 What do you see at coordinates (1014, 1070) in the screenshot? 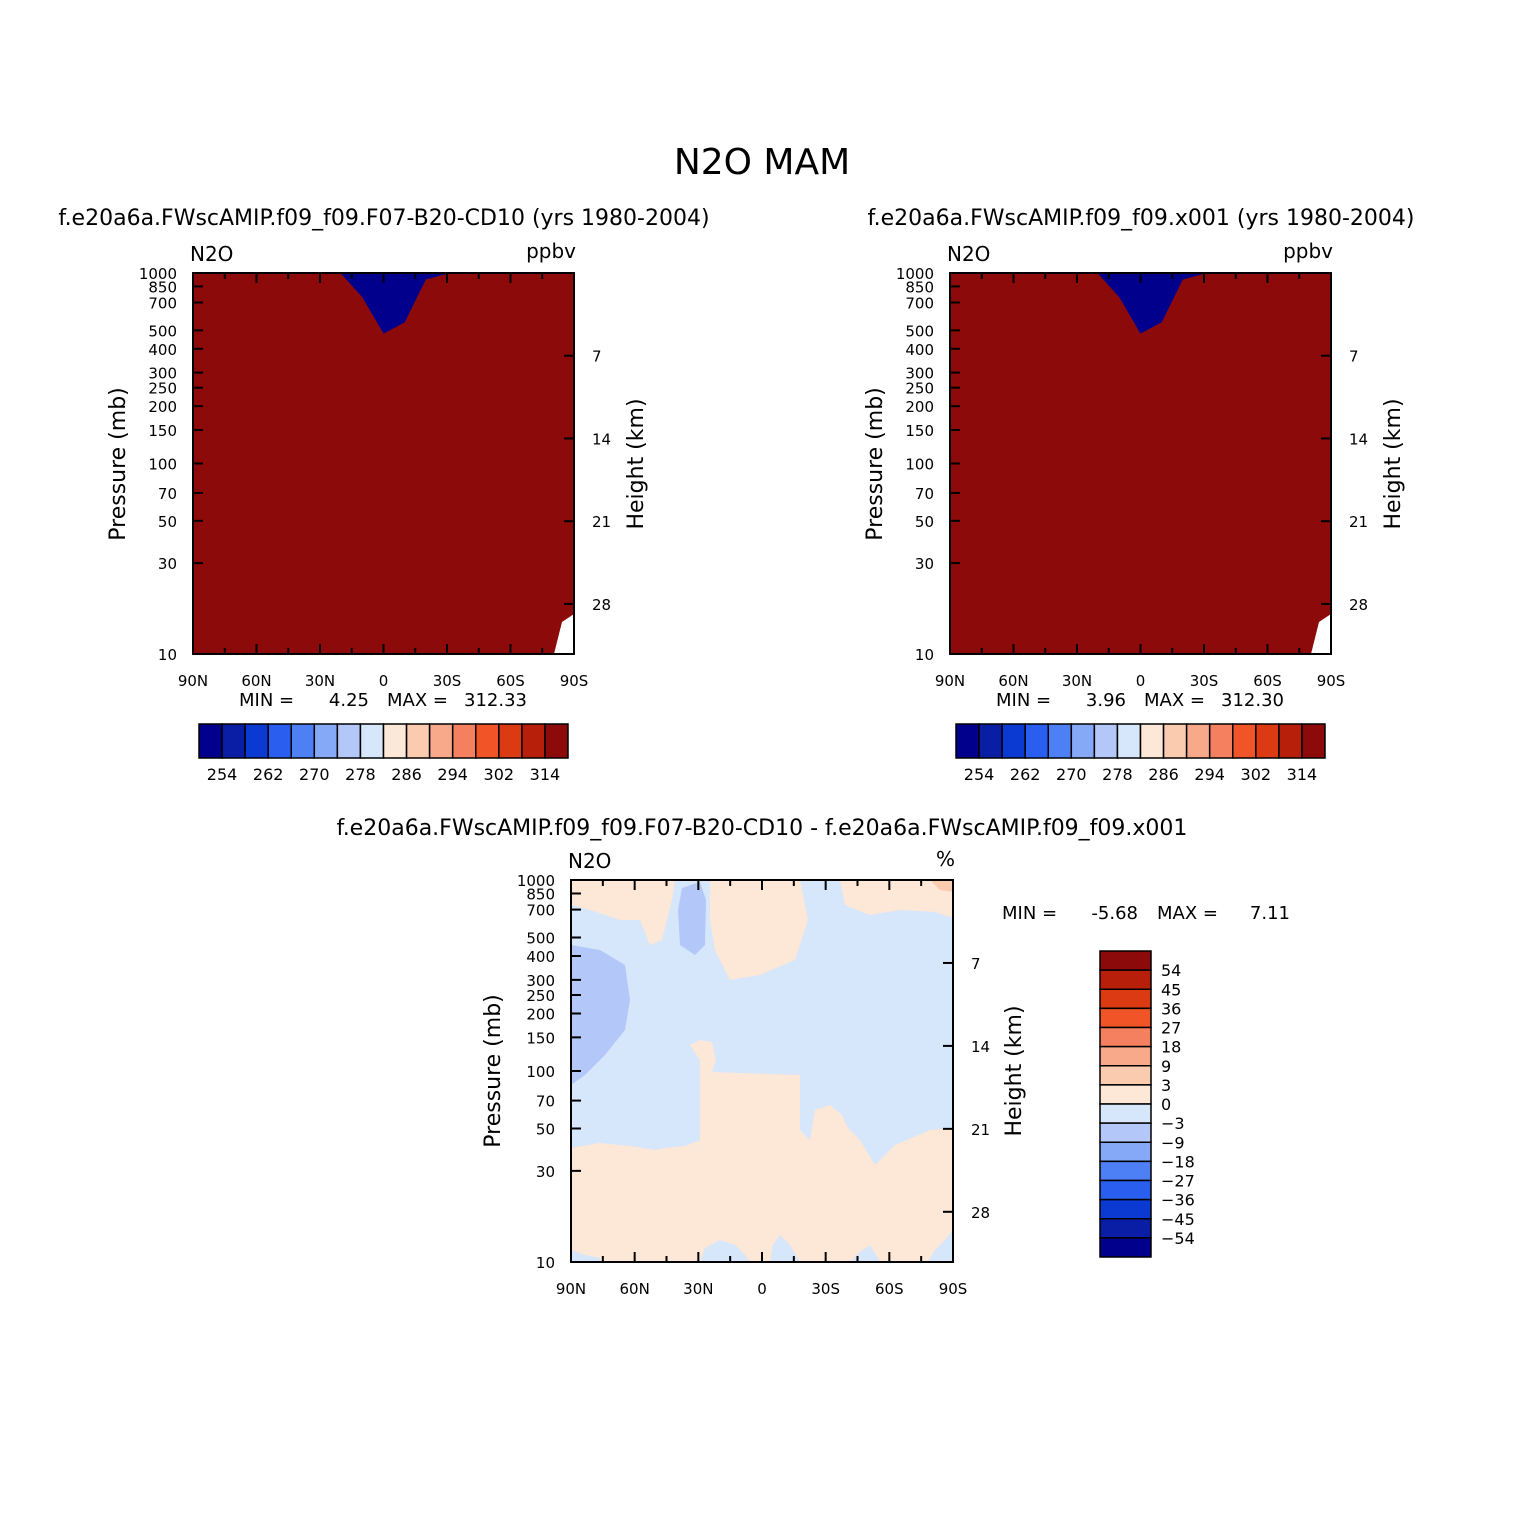
I see `panel-difference-right-axis-label: Height (km)` at bounding box center [1014, 1070].